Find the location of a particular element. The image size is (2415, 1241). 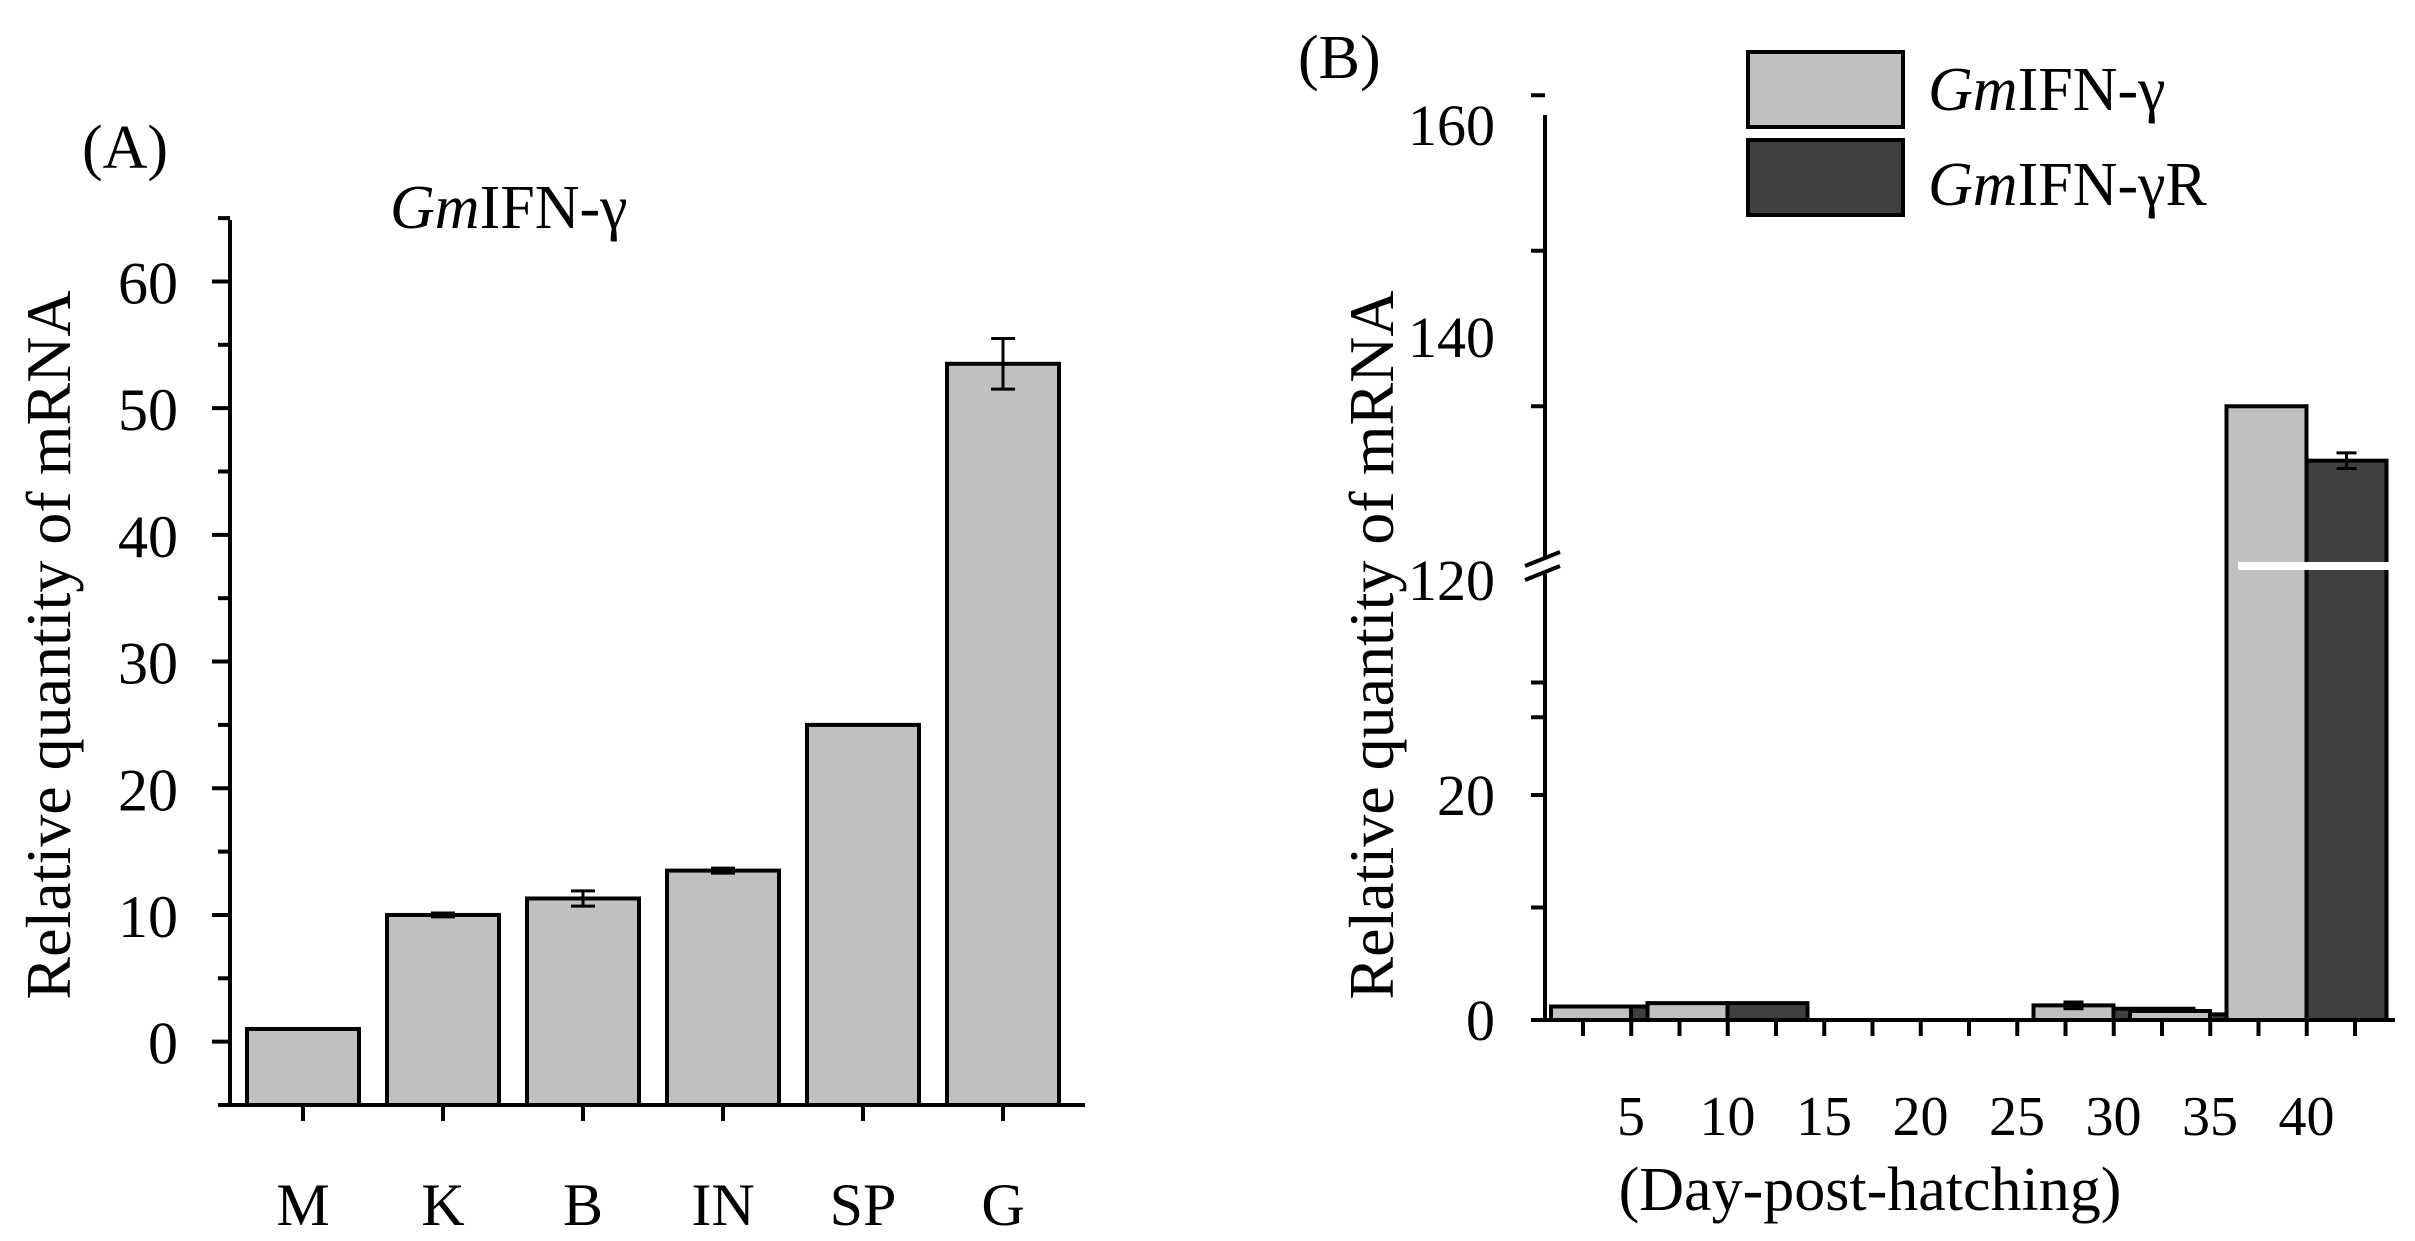

panel-a-bar-sp is located at coordinates (863, 915).